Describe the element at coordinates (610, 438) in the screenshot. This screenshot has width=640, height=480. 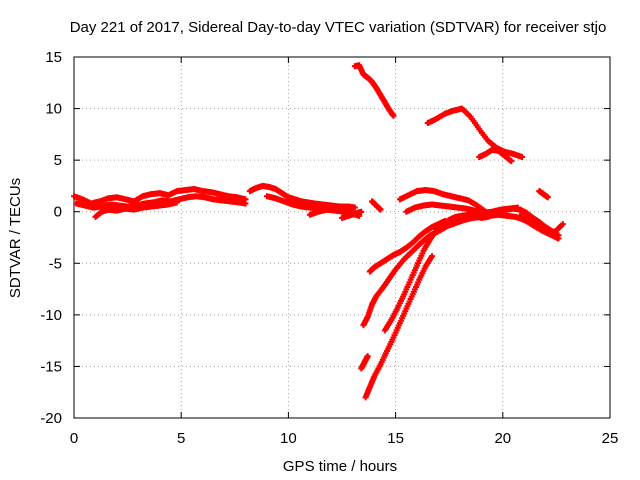
I see `x-tick-label: 25` at that location.